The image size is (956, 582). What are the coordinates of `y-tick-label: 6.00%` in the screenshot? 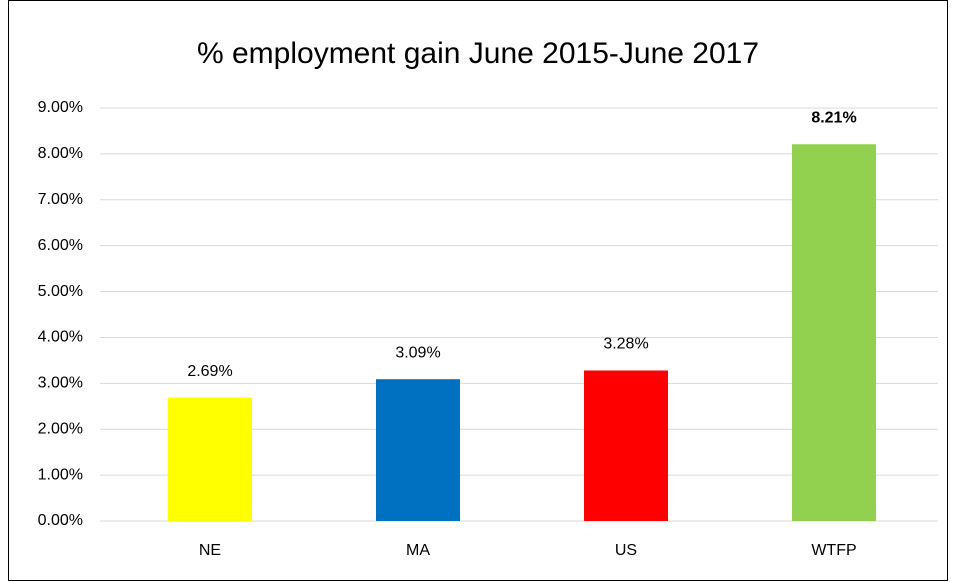 It's located at (60, 245).